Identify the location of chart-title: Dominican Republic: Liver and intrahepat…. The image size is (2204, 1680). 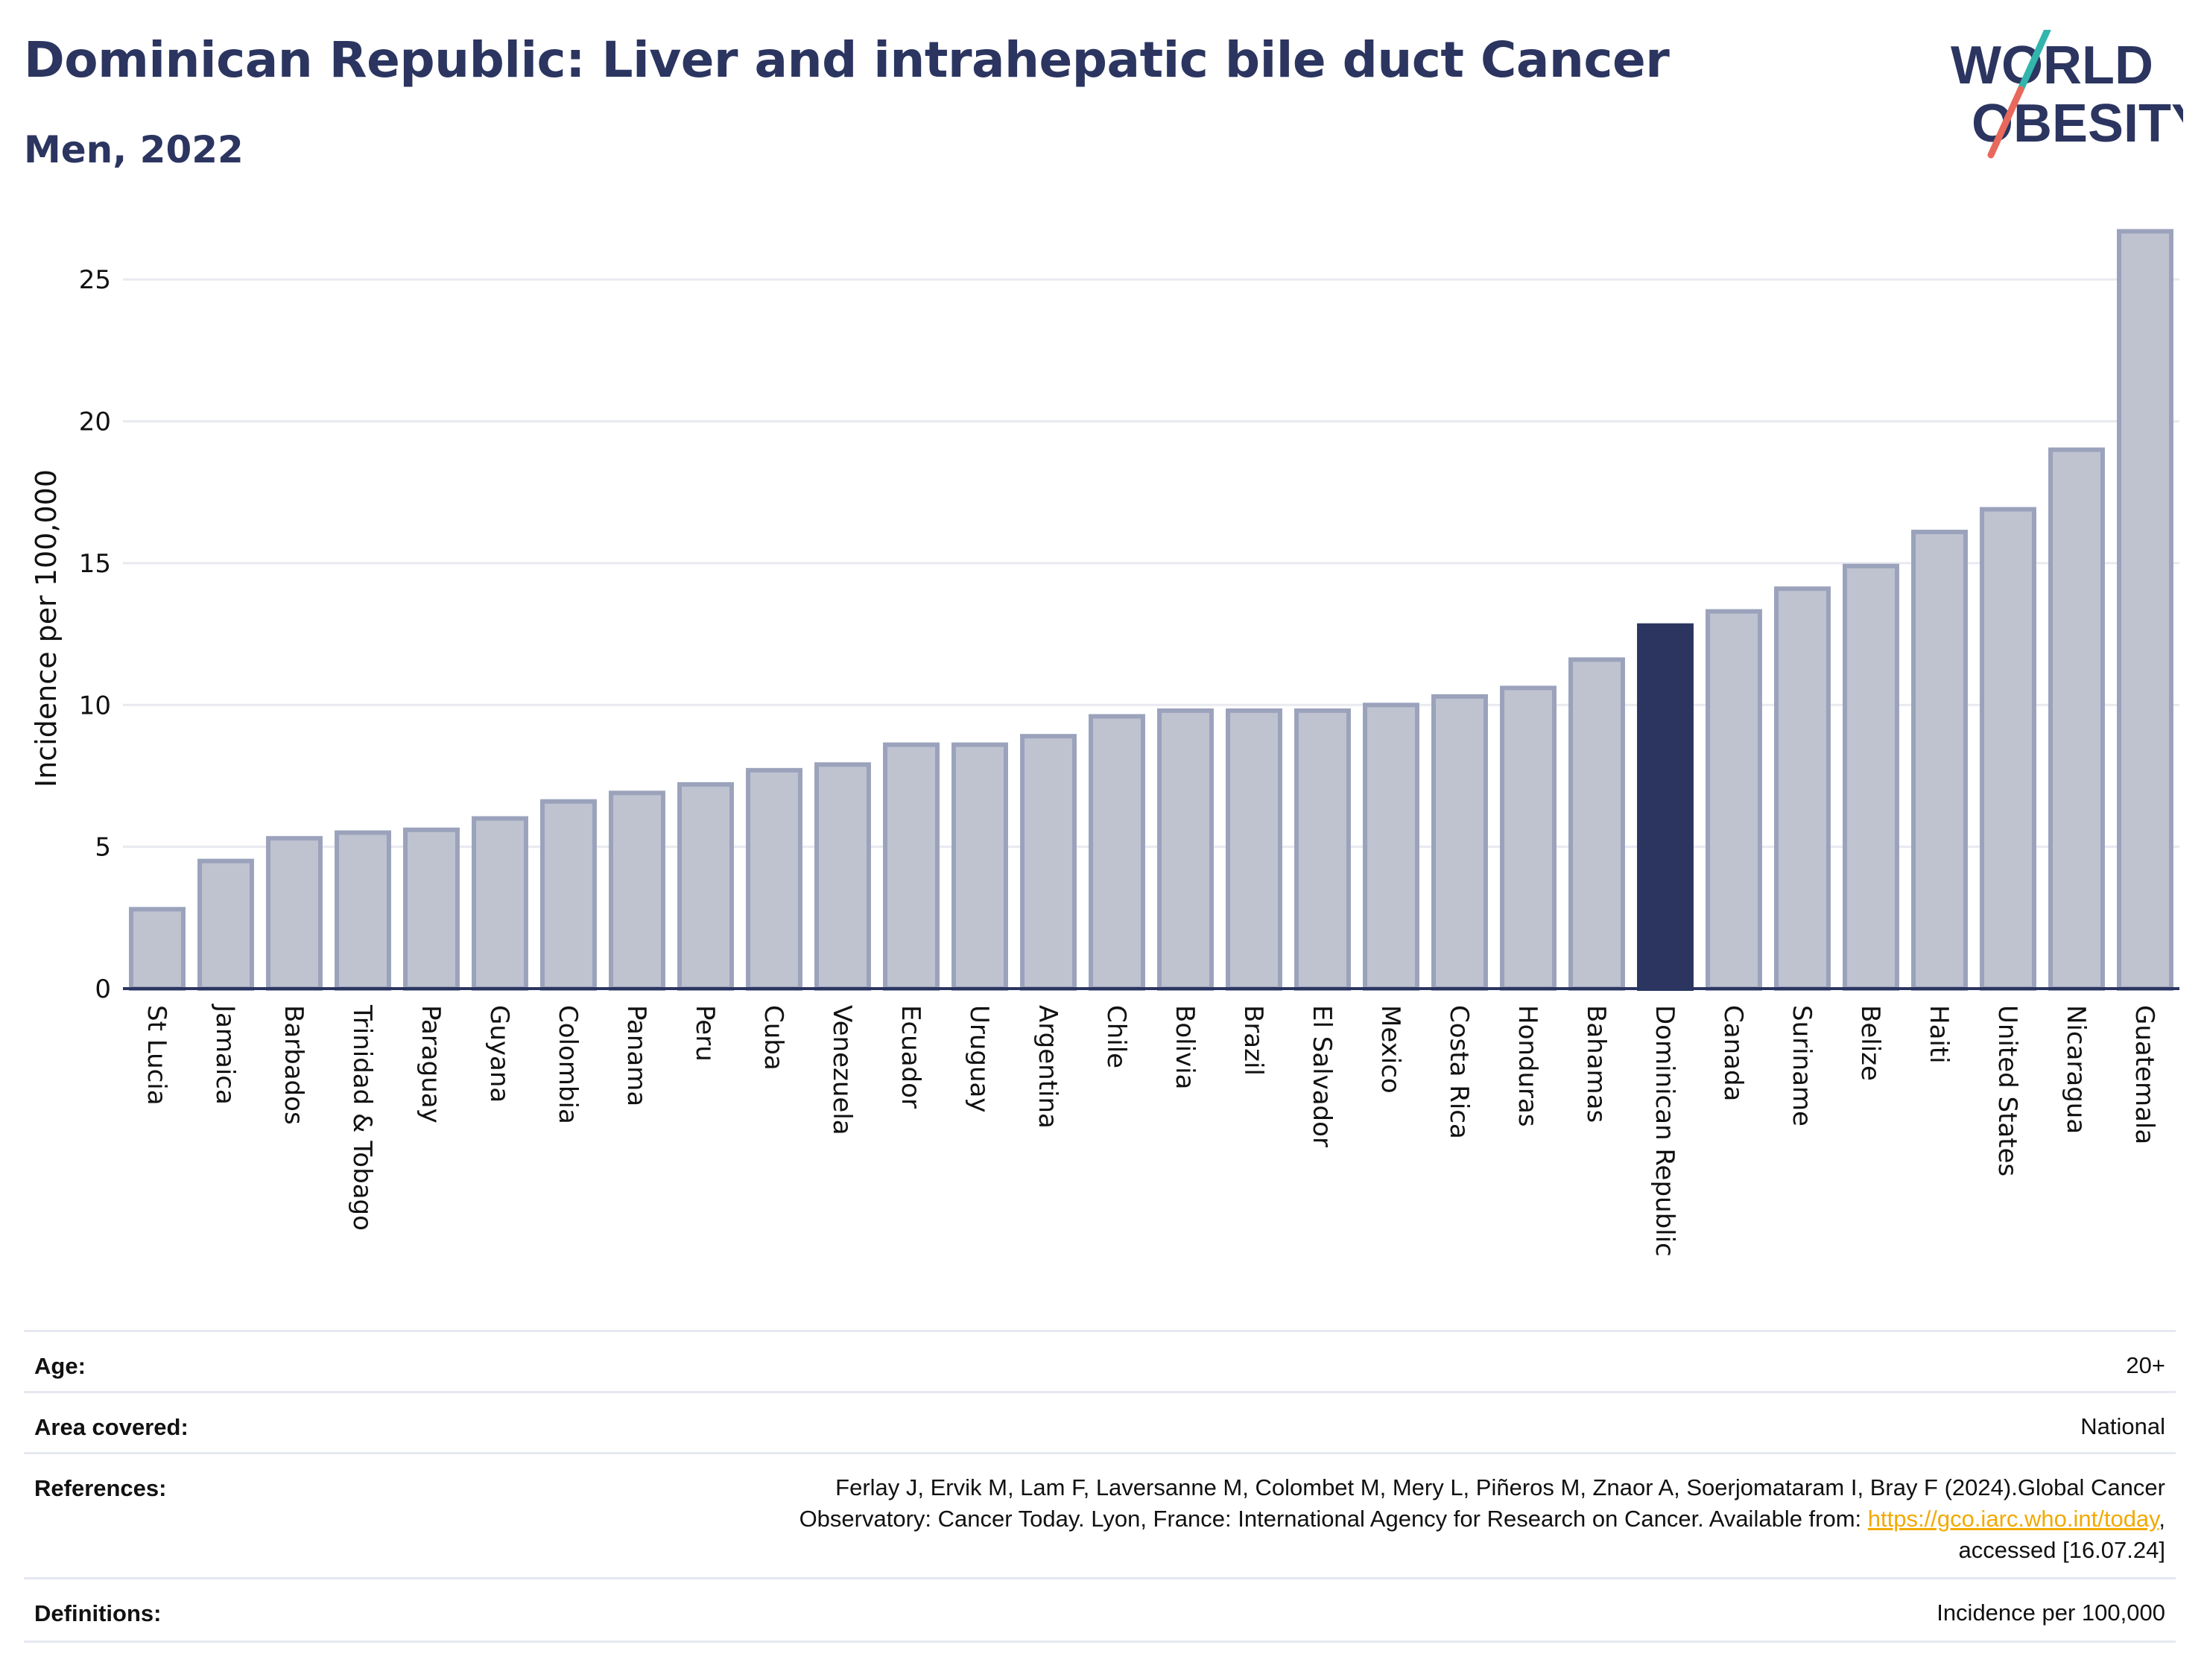
(847, 60).